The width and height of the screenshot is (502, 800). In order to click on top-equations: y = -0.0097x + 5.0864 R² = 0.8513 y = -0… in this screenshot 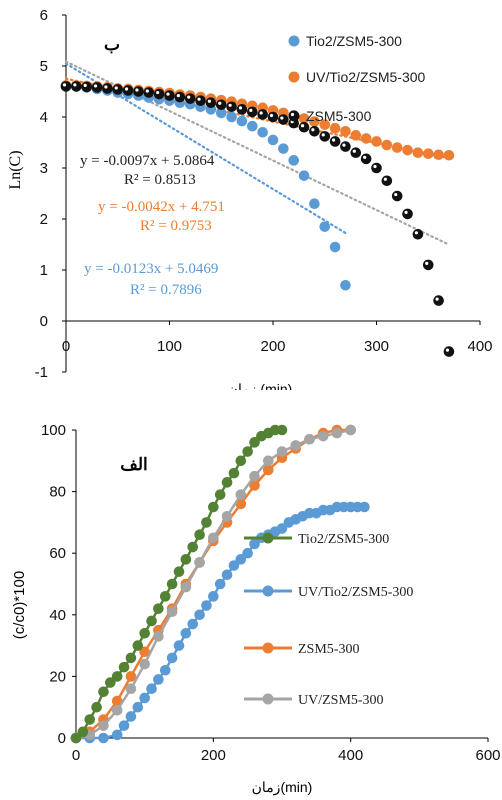, I will do `click(152, 225)`.